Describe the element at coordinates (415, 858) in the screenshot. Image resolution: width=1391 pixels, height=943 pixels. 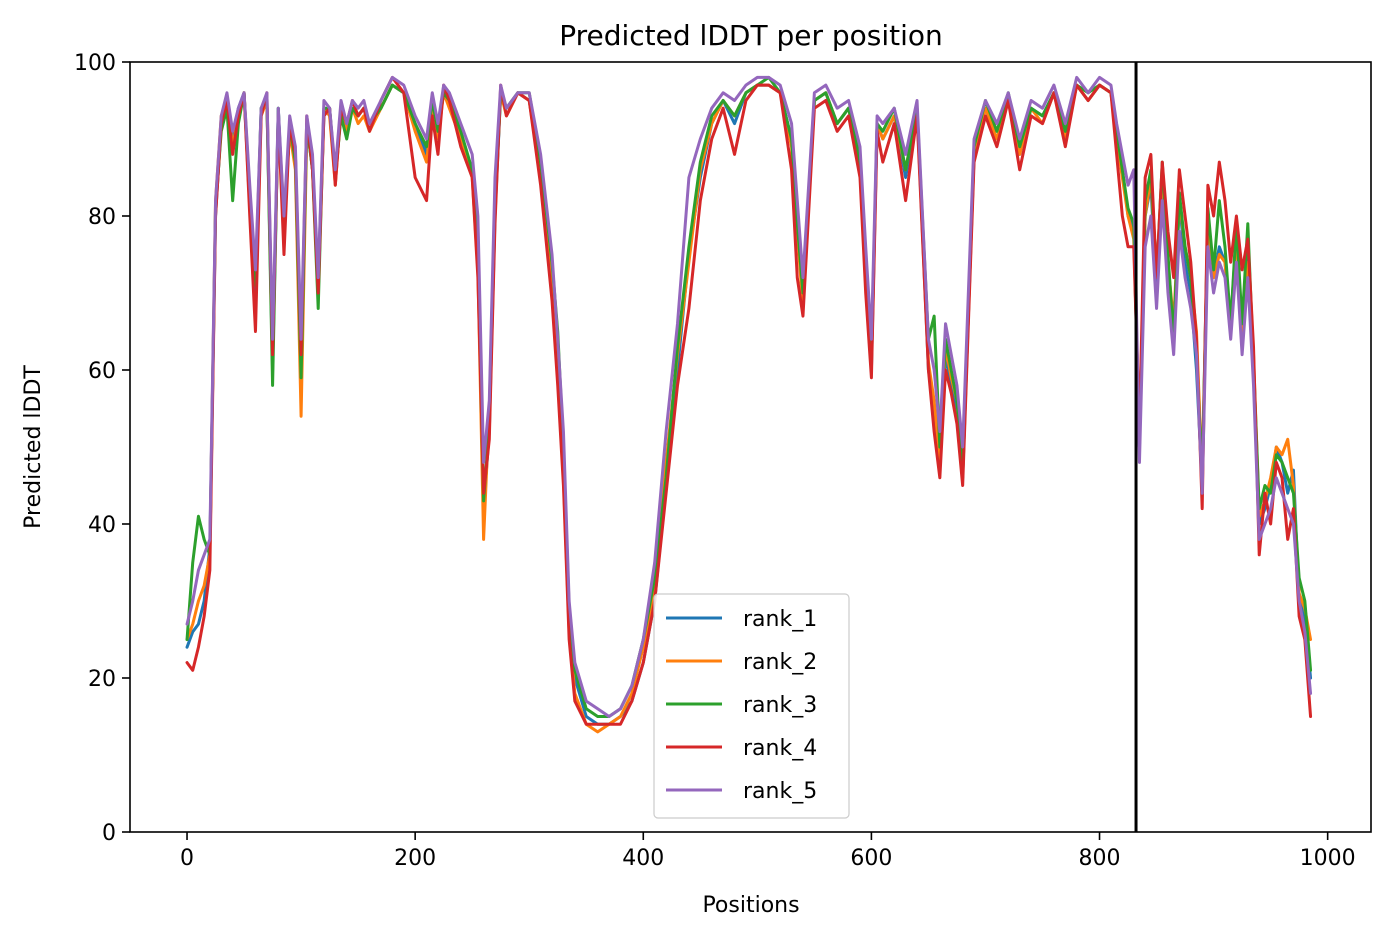
I see `x-tick-label: 200` at that location.